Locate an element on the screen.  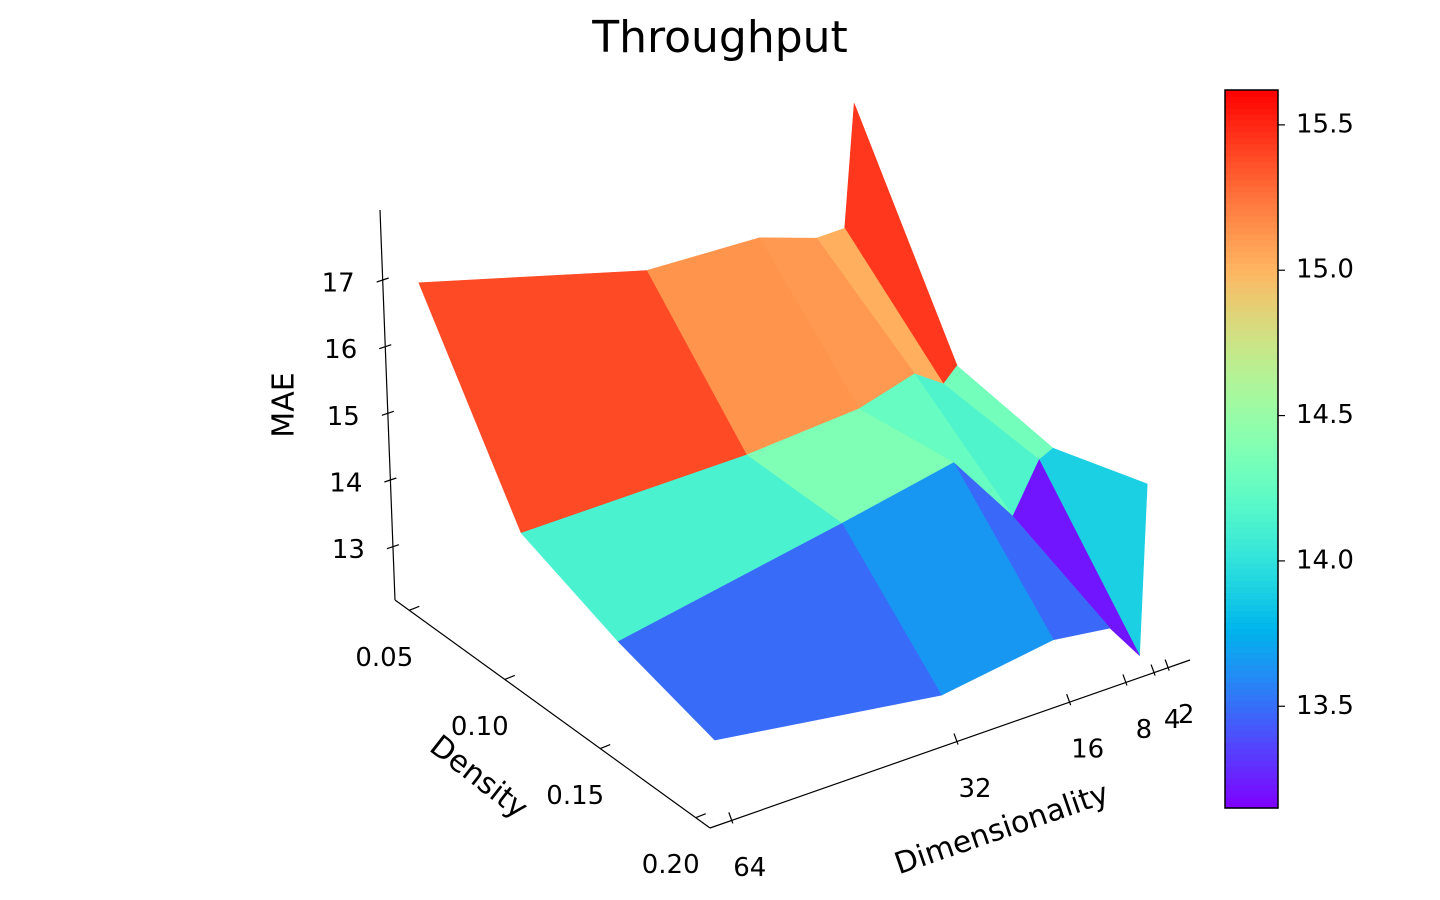
x-tick-label: 4 is located at coordinates (1172, 720).